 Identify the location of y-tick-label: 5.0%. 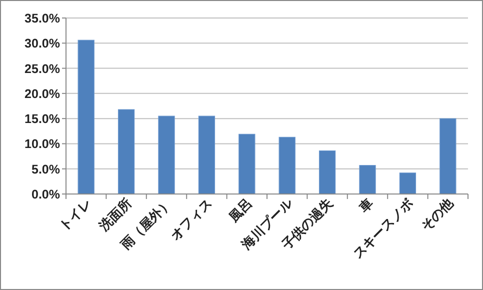
(46, 169).